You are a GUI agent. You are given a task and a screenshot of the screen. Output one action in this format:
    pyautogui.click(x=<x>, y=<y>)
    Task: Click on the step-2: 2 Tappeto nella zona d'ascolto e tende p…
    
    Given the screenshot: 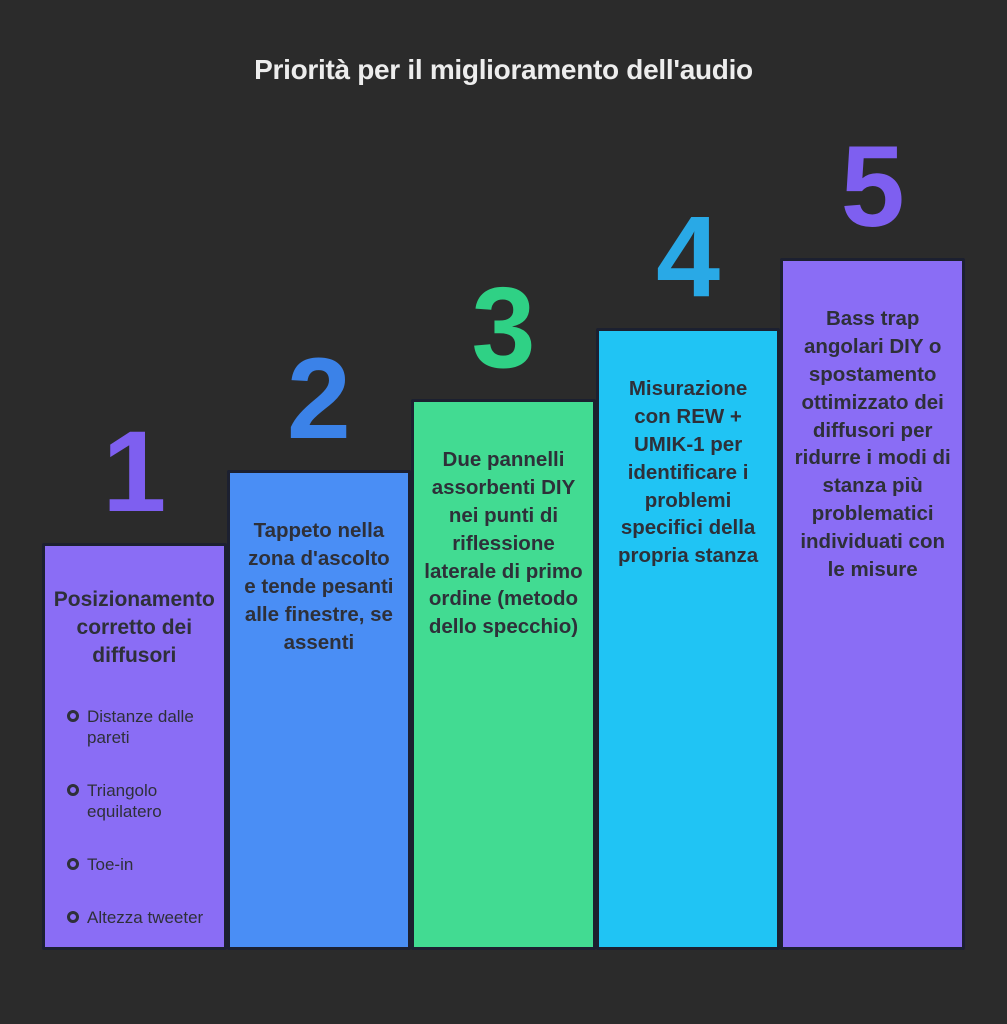 What is the action you would take?
    pyautogui.click(x=319, y=642)
    